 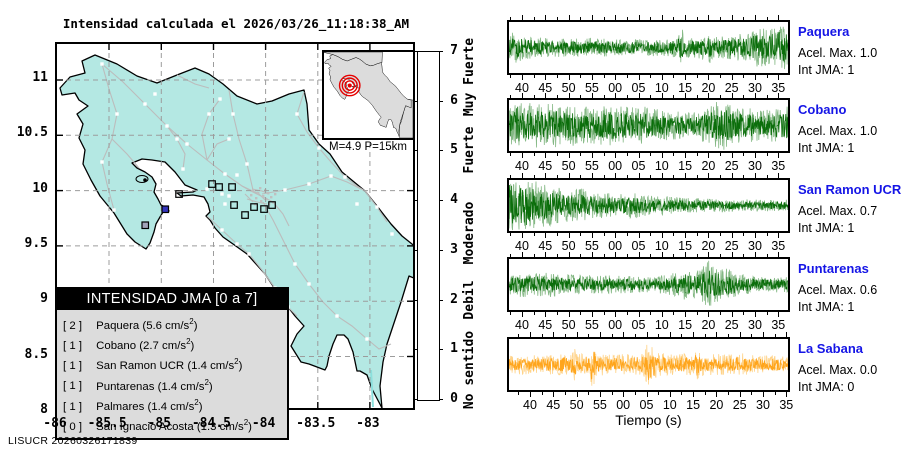 What do you see at coordinates (716, 405) in the screenshot?
I see `time-tick-label: 20` at bounding box center [716, 405].